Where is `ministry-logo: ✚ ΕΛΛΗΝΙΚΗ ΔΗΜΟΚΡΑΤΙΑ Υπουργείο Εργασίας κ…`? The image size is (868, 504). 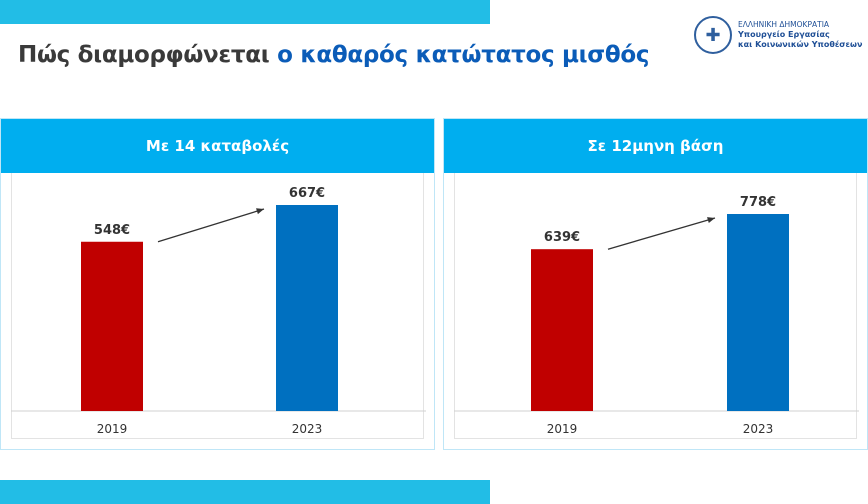
ministry-logo: ✚ ΕΛΛΗΝΙΚΗ ΔΗΜΟΚΡΑΤΙΑ Υπουργείο Εργασίας κ… is located at coordinates (778, 35).